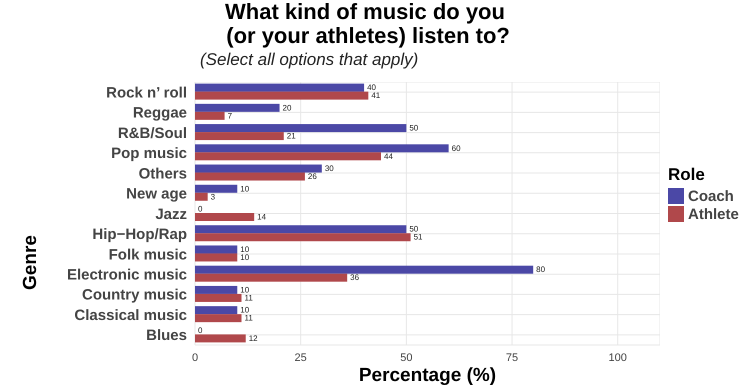 This screenshot has width=753, height=390. What do you see at coordinates (162, 173) in the screenshot?
I see `y-tick-label: Others` at bounding box center [162, 173].